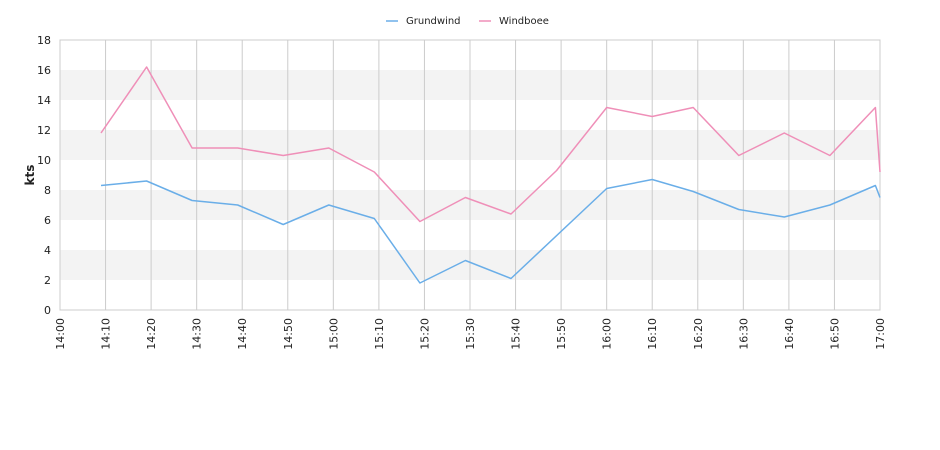  Describe the element at coordinates (424, 334) in the screenshot. I see `x-tick-label: 15:20` at that location.